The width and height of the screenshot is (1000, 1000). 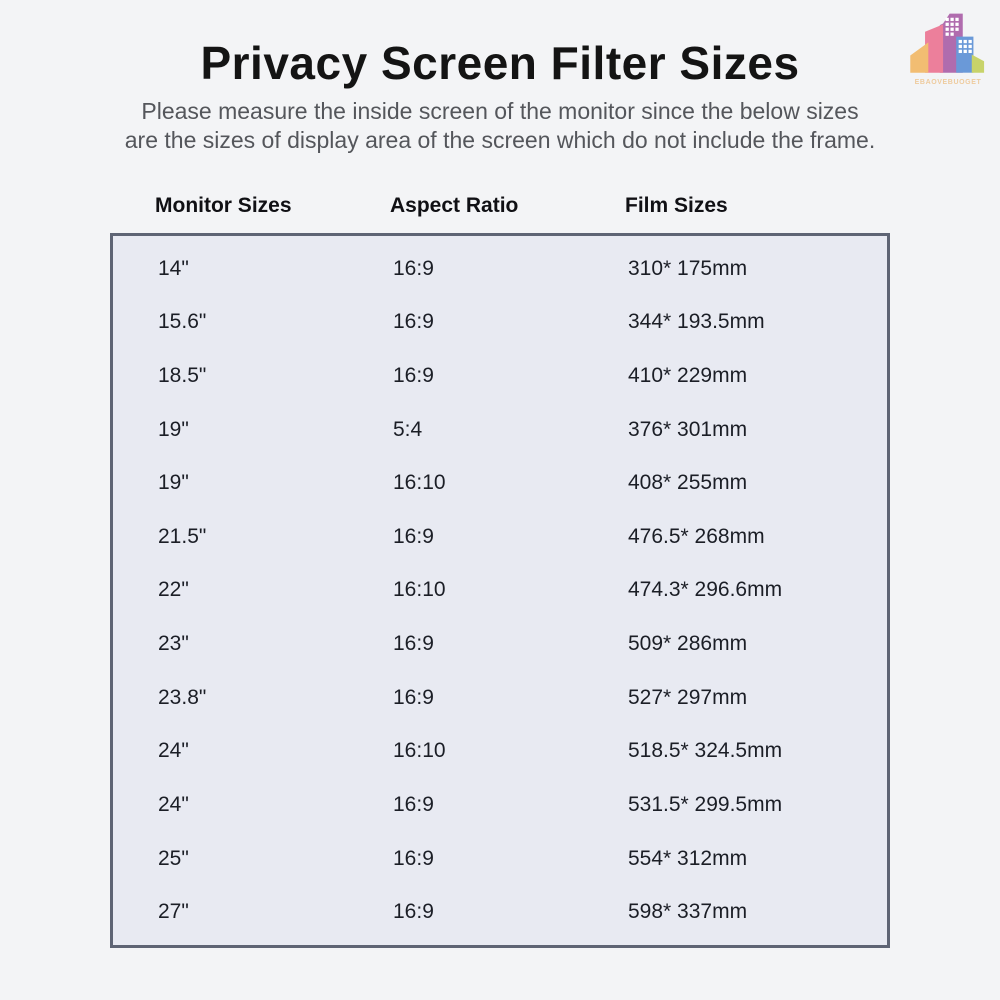 I want to click on film-size-cell: 476.5* 268mm, so click(x=696, y=536).